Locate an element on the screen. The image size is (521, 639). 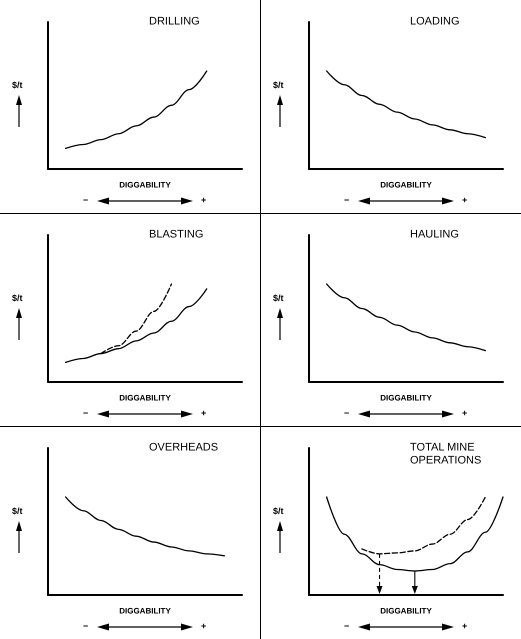
chart-title: HAULING is located at coordinates (434, 234).